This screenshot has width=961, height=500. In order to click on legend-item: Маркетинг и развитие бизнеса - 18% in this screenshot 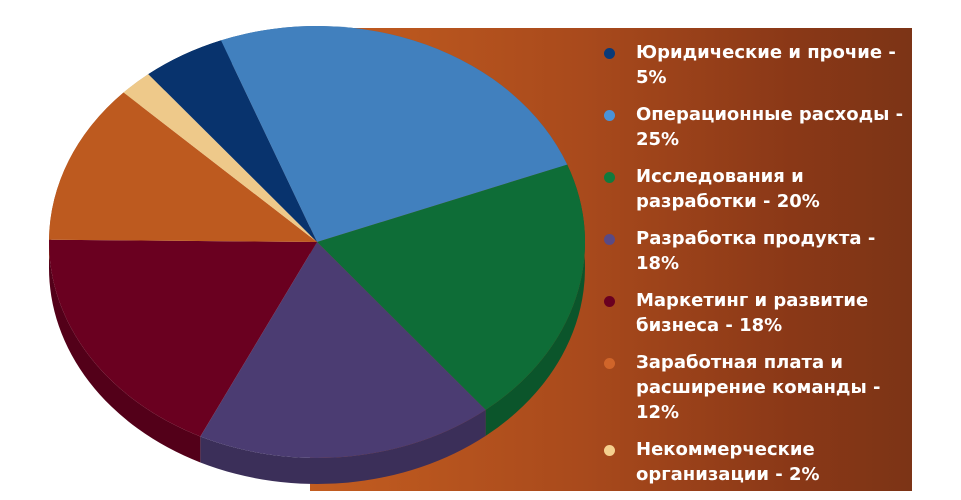, I will do `click(754, 313)`.